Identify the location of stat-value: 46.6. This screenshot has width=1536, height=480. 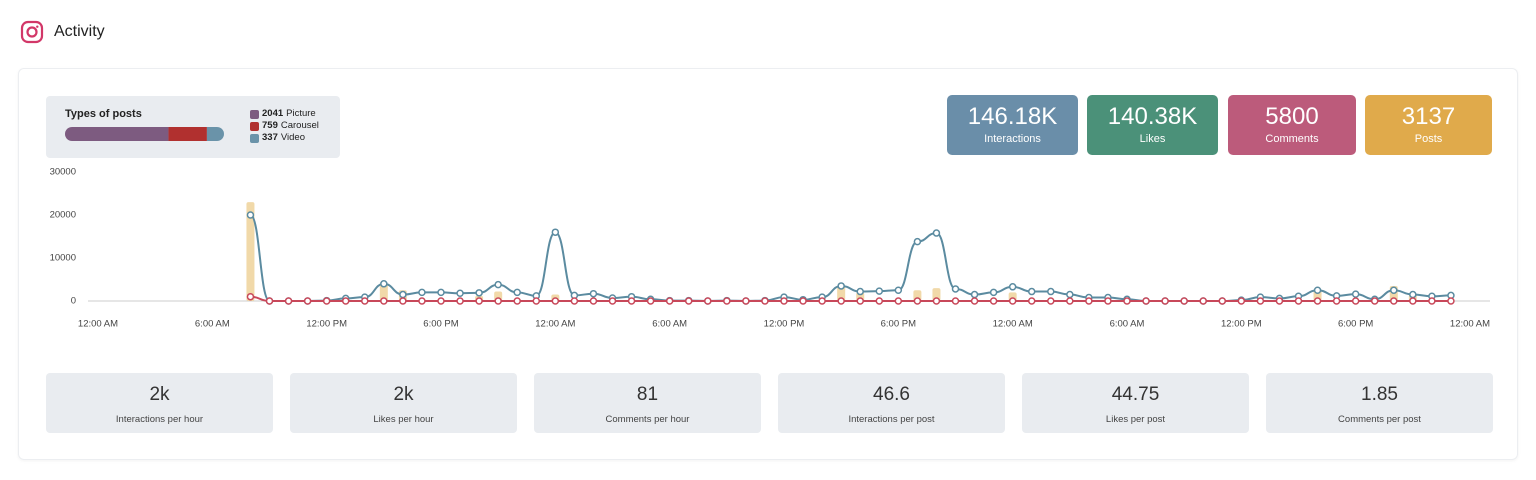
(891, 394).